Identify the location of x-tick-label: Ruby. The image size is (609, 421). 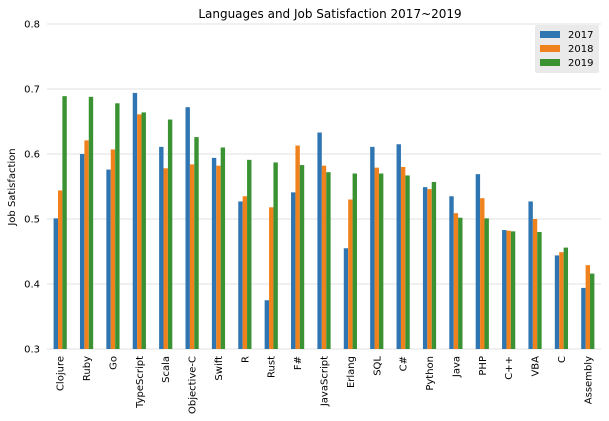
(87, 368).